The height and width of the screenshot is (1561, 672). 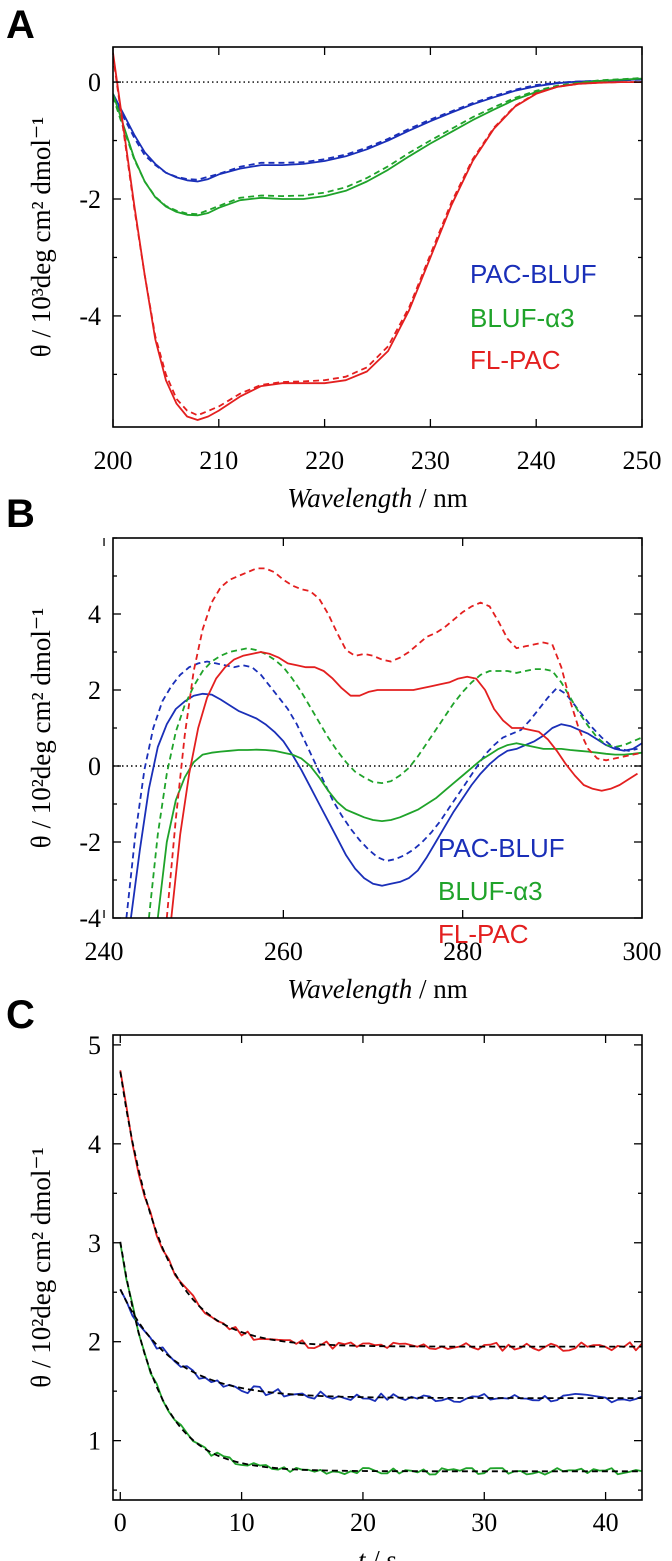 I want to click on x-tick-label: 20, so click(x=363, y=1522).